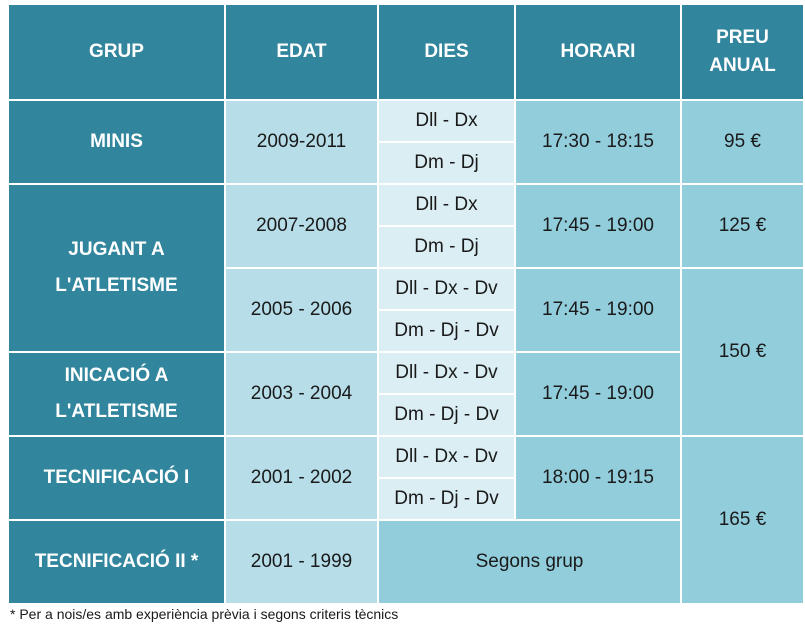  I want to click on days-tecnificacio1-b: Dm - Dj - Dv, so click(446, 499).